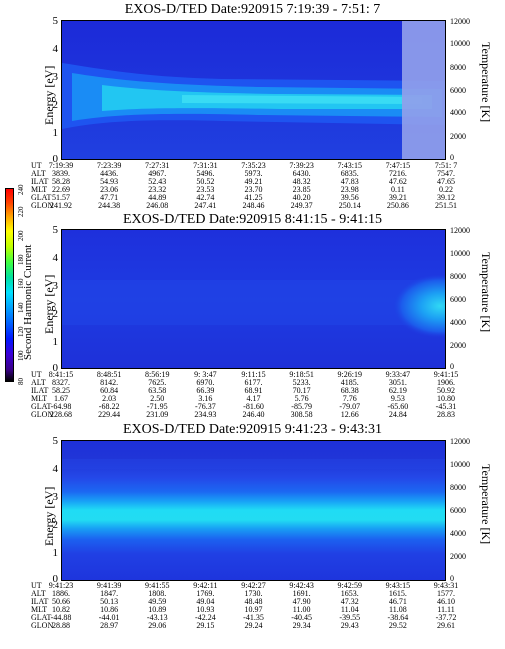  What do you see at coordinates (253, 593) in the screenshot?
I see `orbit-cell: 1730.` at bounding box center [253, 593].